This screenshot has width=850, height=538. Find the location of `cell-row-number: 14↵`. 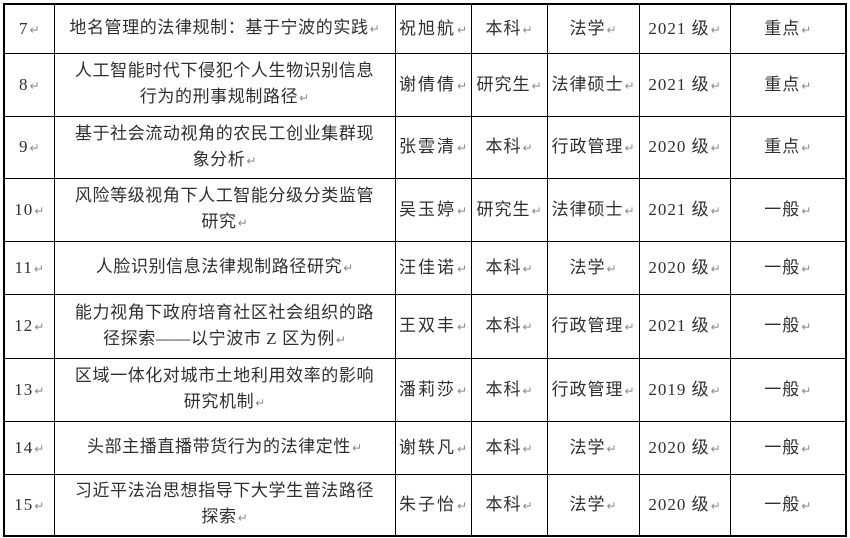

cell-row-number: 14↵ is located at coordinates (29, 447).